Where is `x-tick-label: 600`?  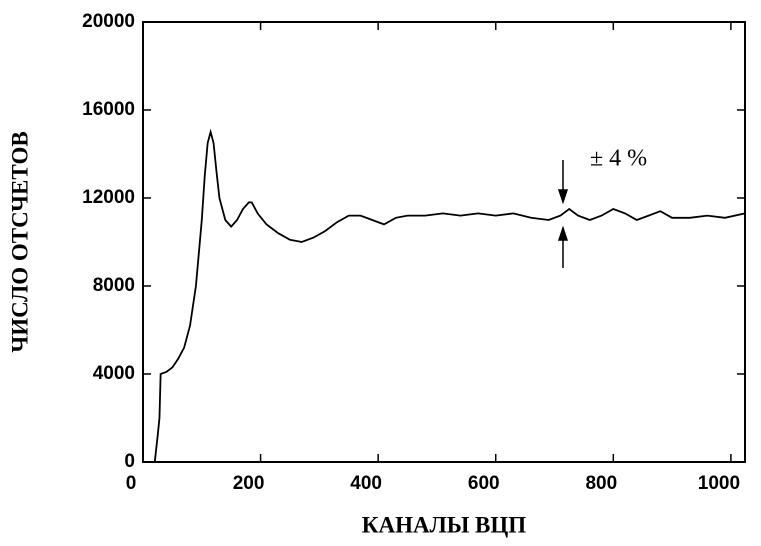
x-tick-label: 600 is located at coordinates (484, 483).